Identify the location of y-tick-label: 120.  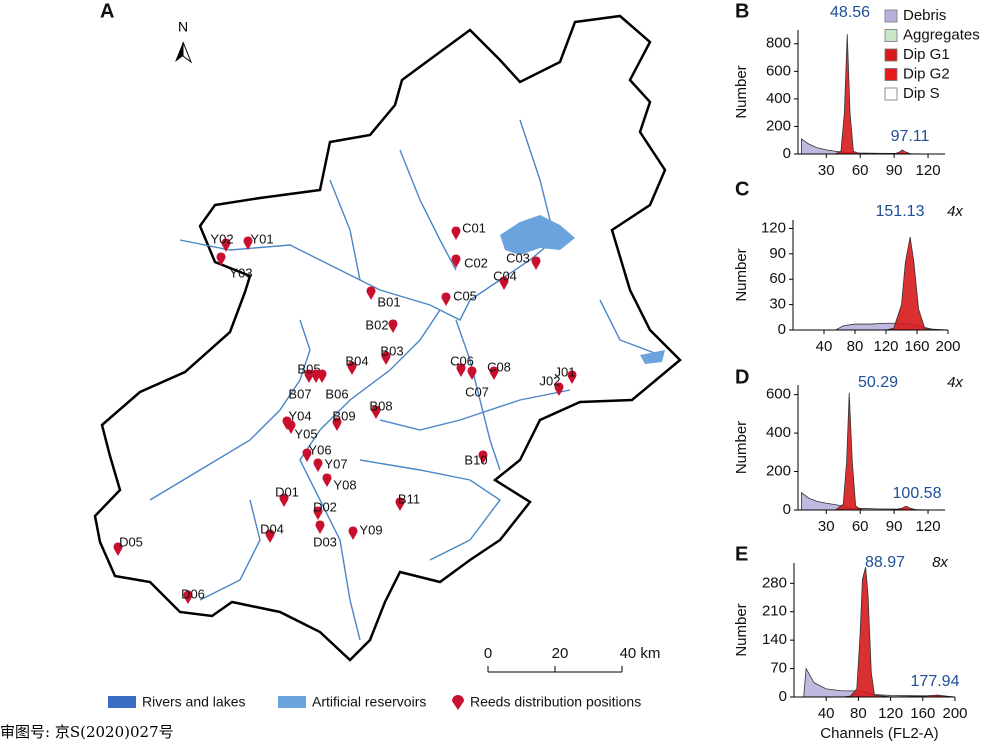
(773, 227).